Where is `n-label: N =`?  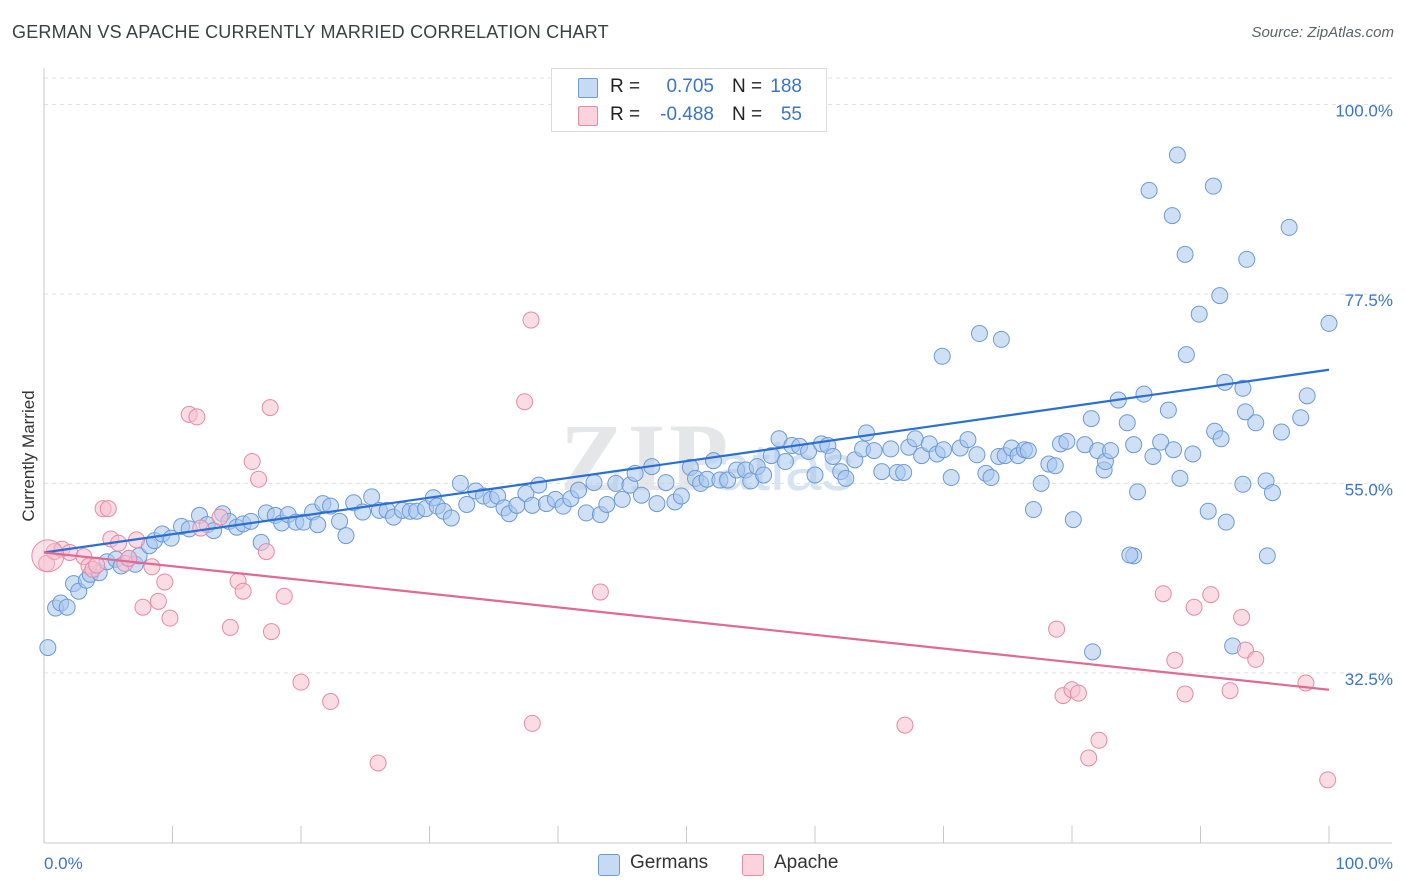 n-label: N = is located at coordinates (747, 86).